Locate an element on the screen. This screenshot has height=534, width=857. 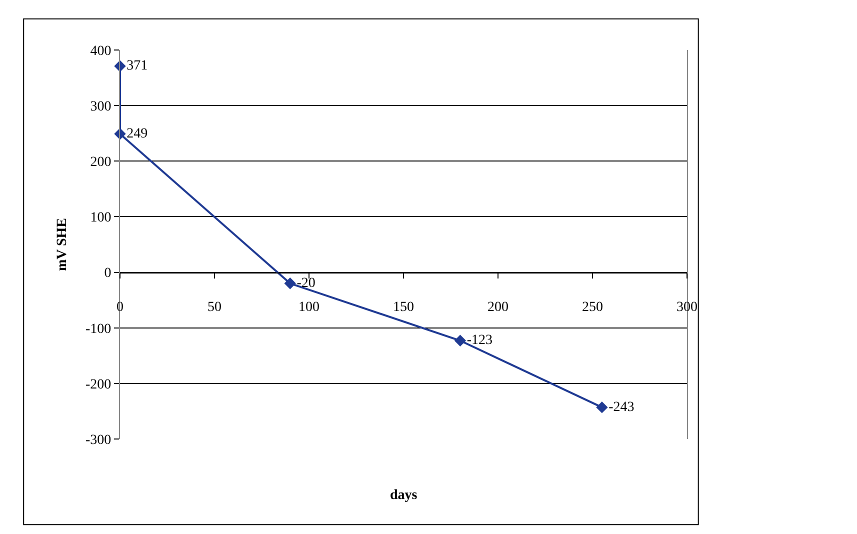
data-label: -20 is located at coordinates (306, 283).